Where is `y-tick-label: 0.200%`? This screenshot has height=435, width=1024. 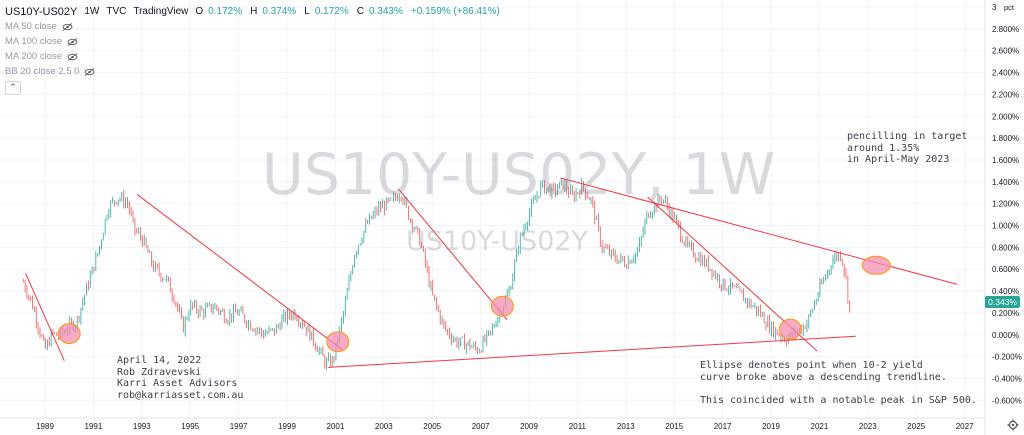 y-tick-label: 0.200% is located at coordinates (1005, 313).